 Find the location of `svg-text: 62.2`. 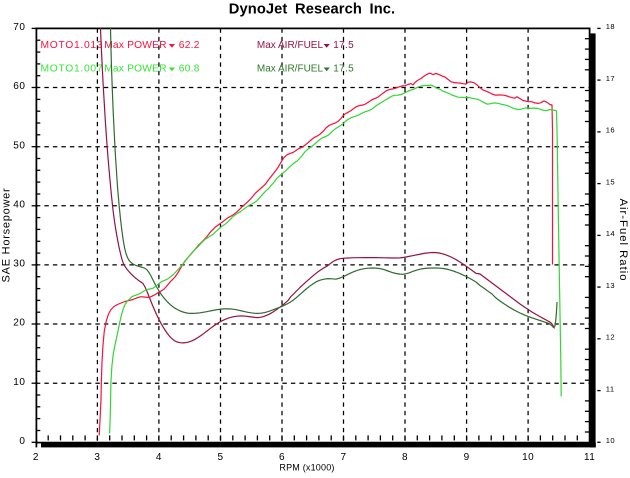

svg-text: 62.2 is located at coordinates (189, 45).